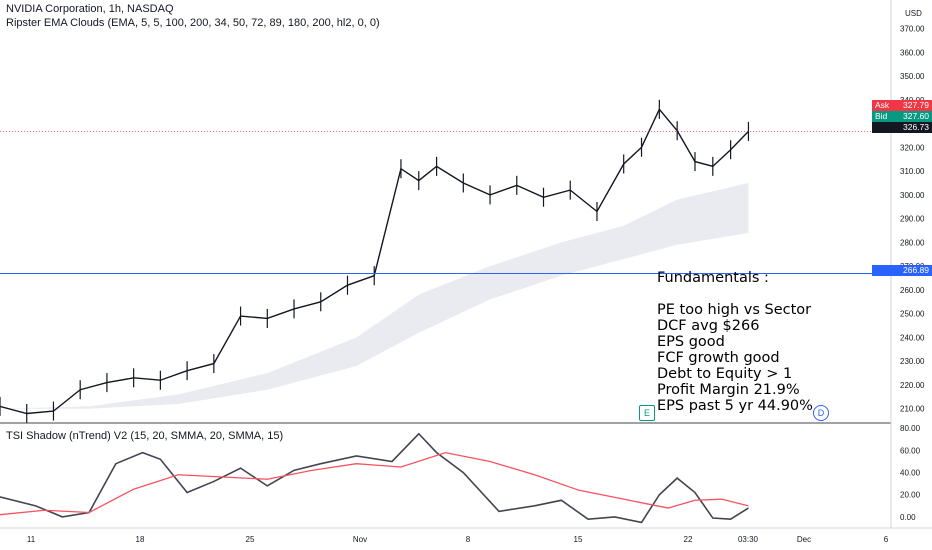 Image resolution: width=932 pixels, height=550 pixels. Describe the element at coordinates (912, 29) in the screenshot. I see `price-tick-label: 370.00` at that location.